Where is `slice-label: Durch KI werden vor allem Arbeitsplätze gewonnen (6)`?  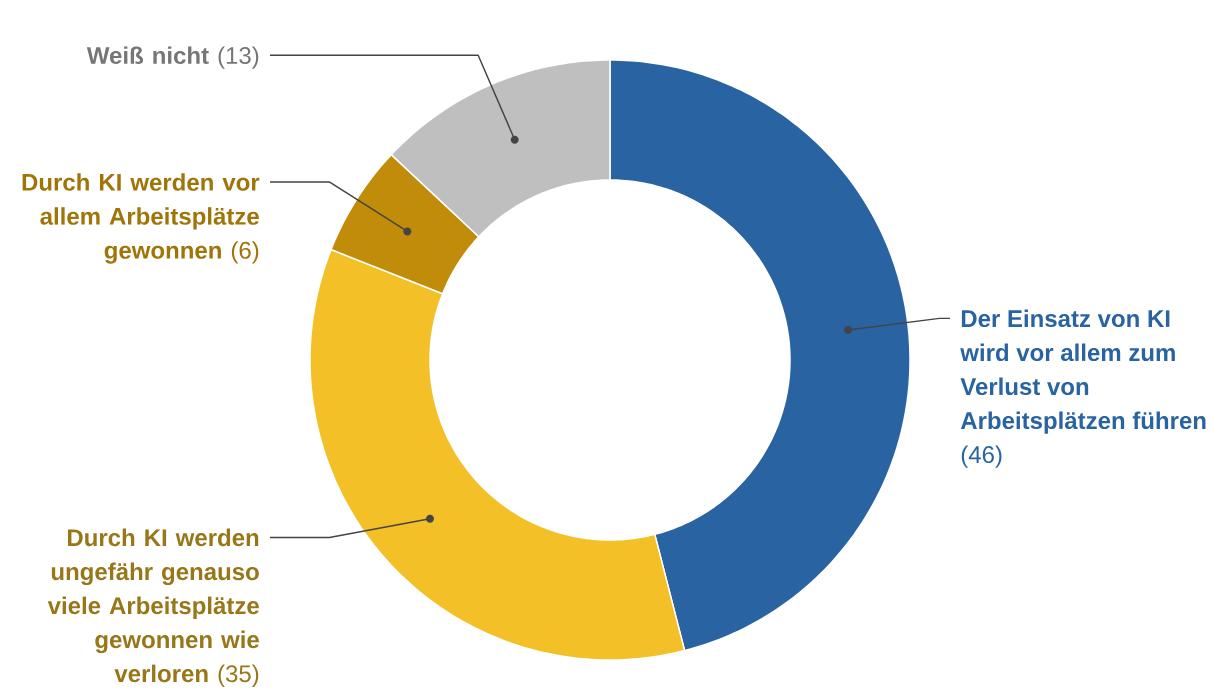 slice-label: Durch KI werden vor allem Arbeitsplätze gewonnen (6) is located at coordinates (141, 218).